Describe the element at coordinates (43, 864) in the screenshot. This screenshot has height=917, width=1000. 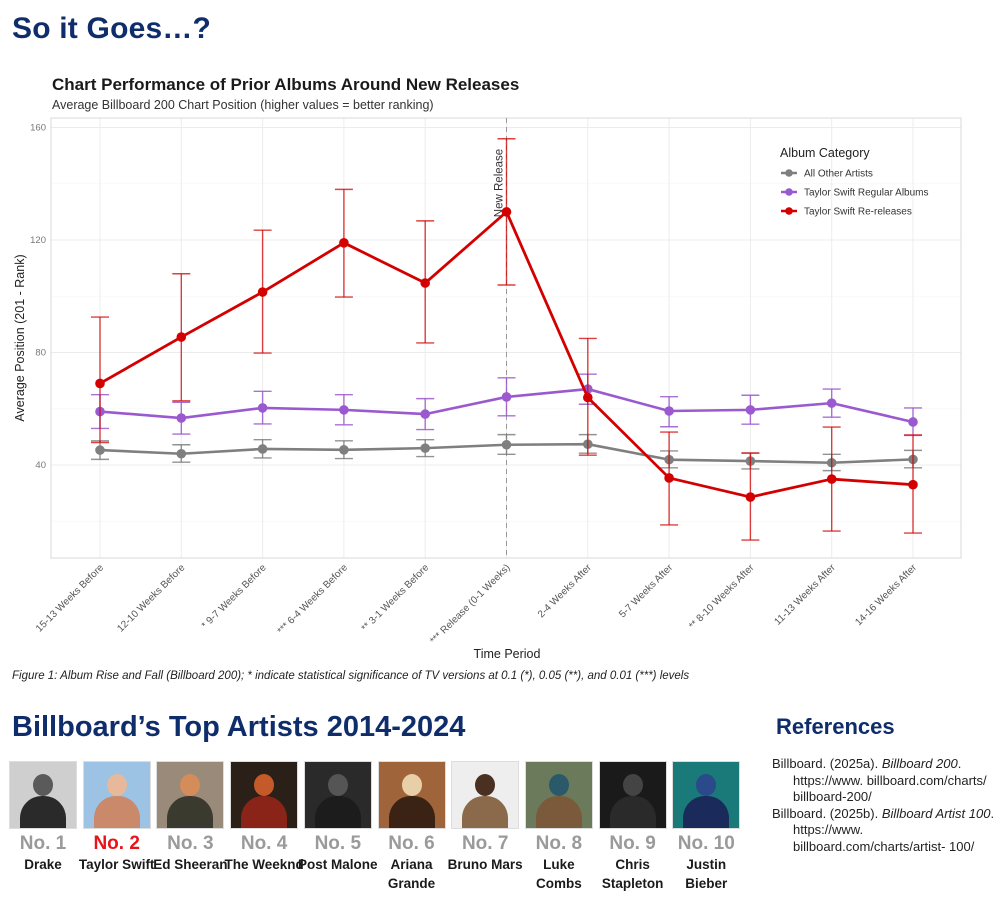
I see `artist-name: Drake` at that location.